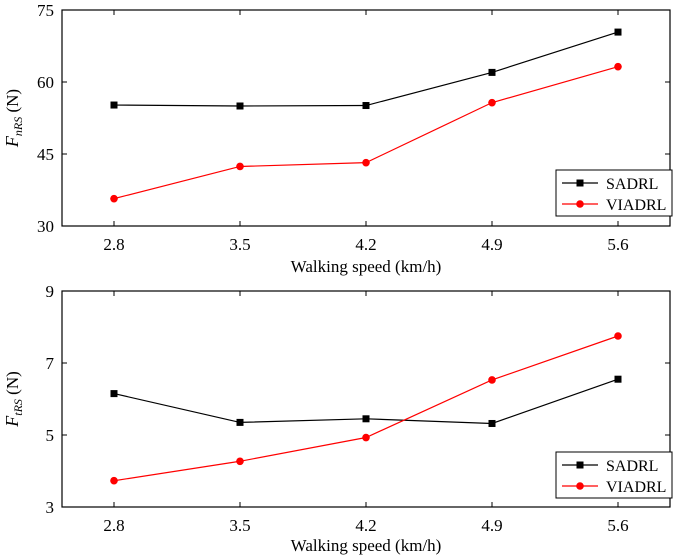  I want to click on series-line-sadrl, so click(366, 69).